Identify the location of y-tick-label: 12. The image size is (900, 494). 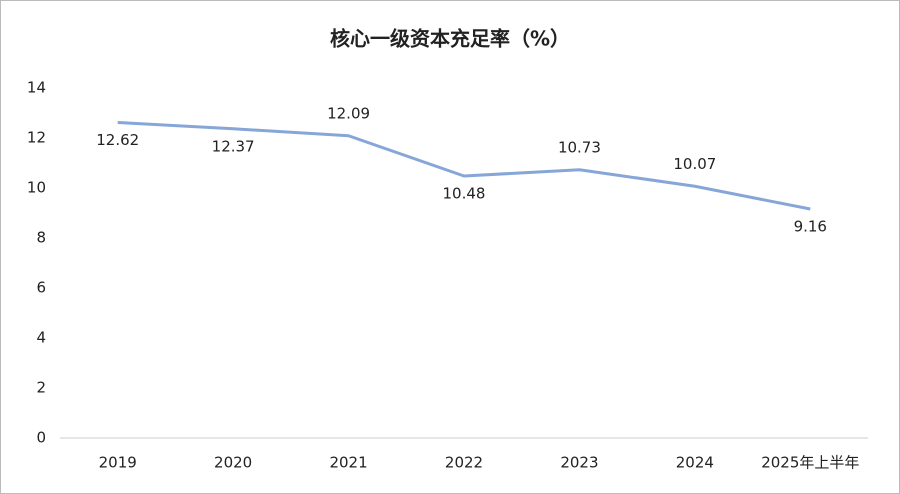
(36, 138).